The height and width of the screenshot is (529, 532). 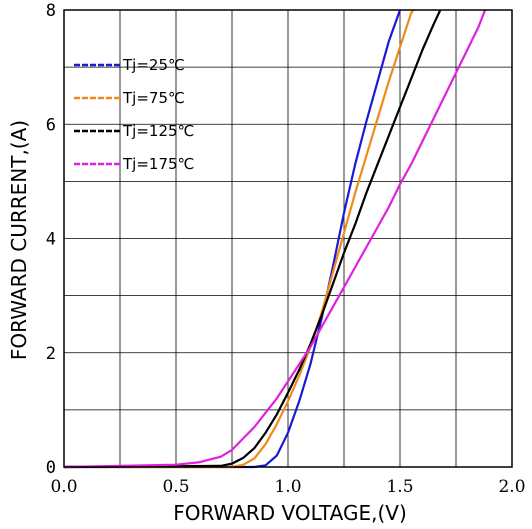 I want to click on legend-label: Tj=125℃, so click(x=158, y=131).